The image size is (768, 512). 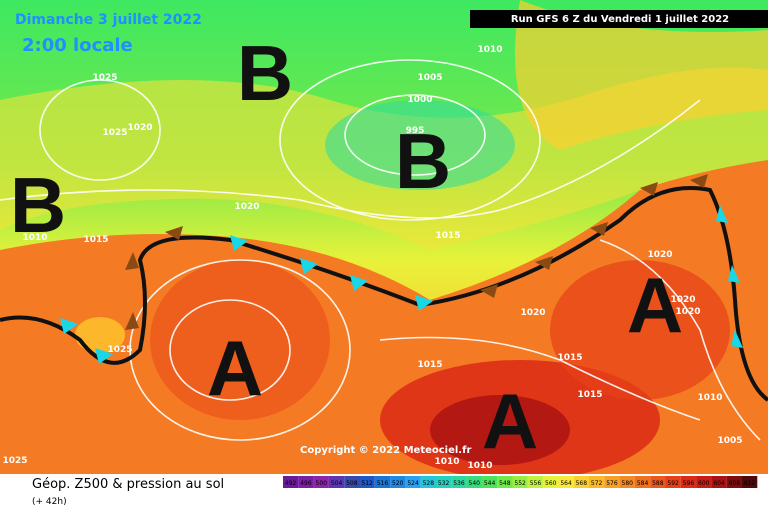 I want to click on scale-label: 532, so click(x=444, y=483).